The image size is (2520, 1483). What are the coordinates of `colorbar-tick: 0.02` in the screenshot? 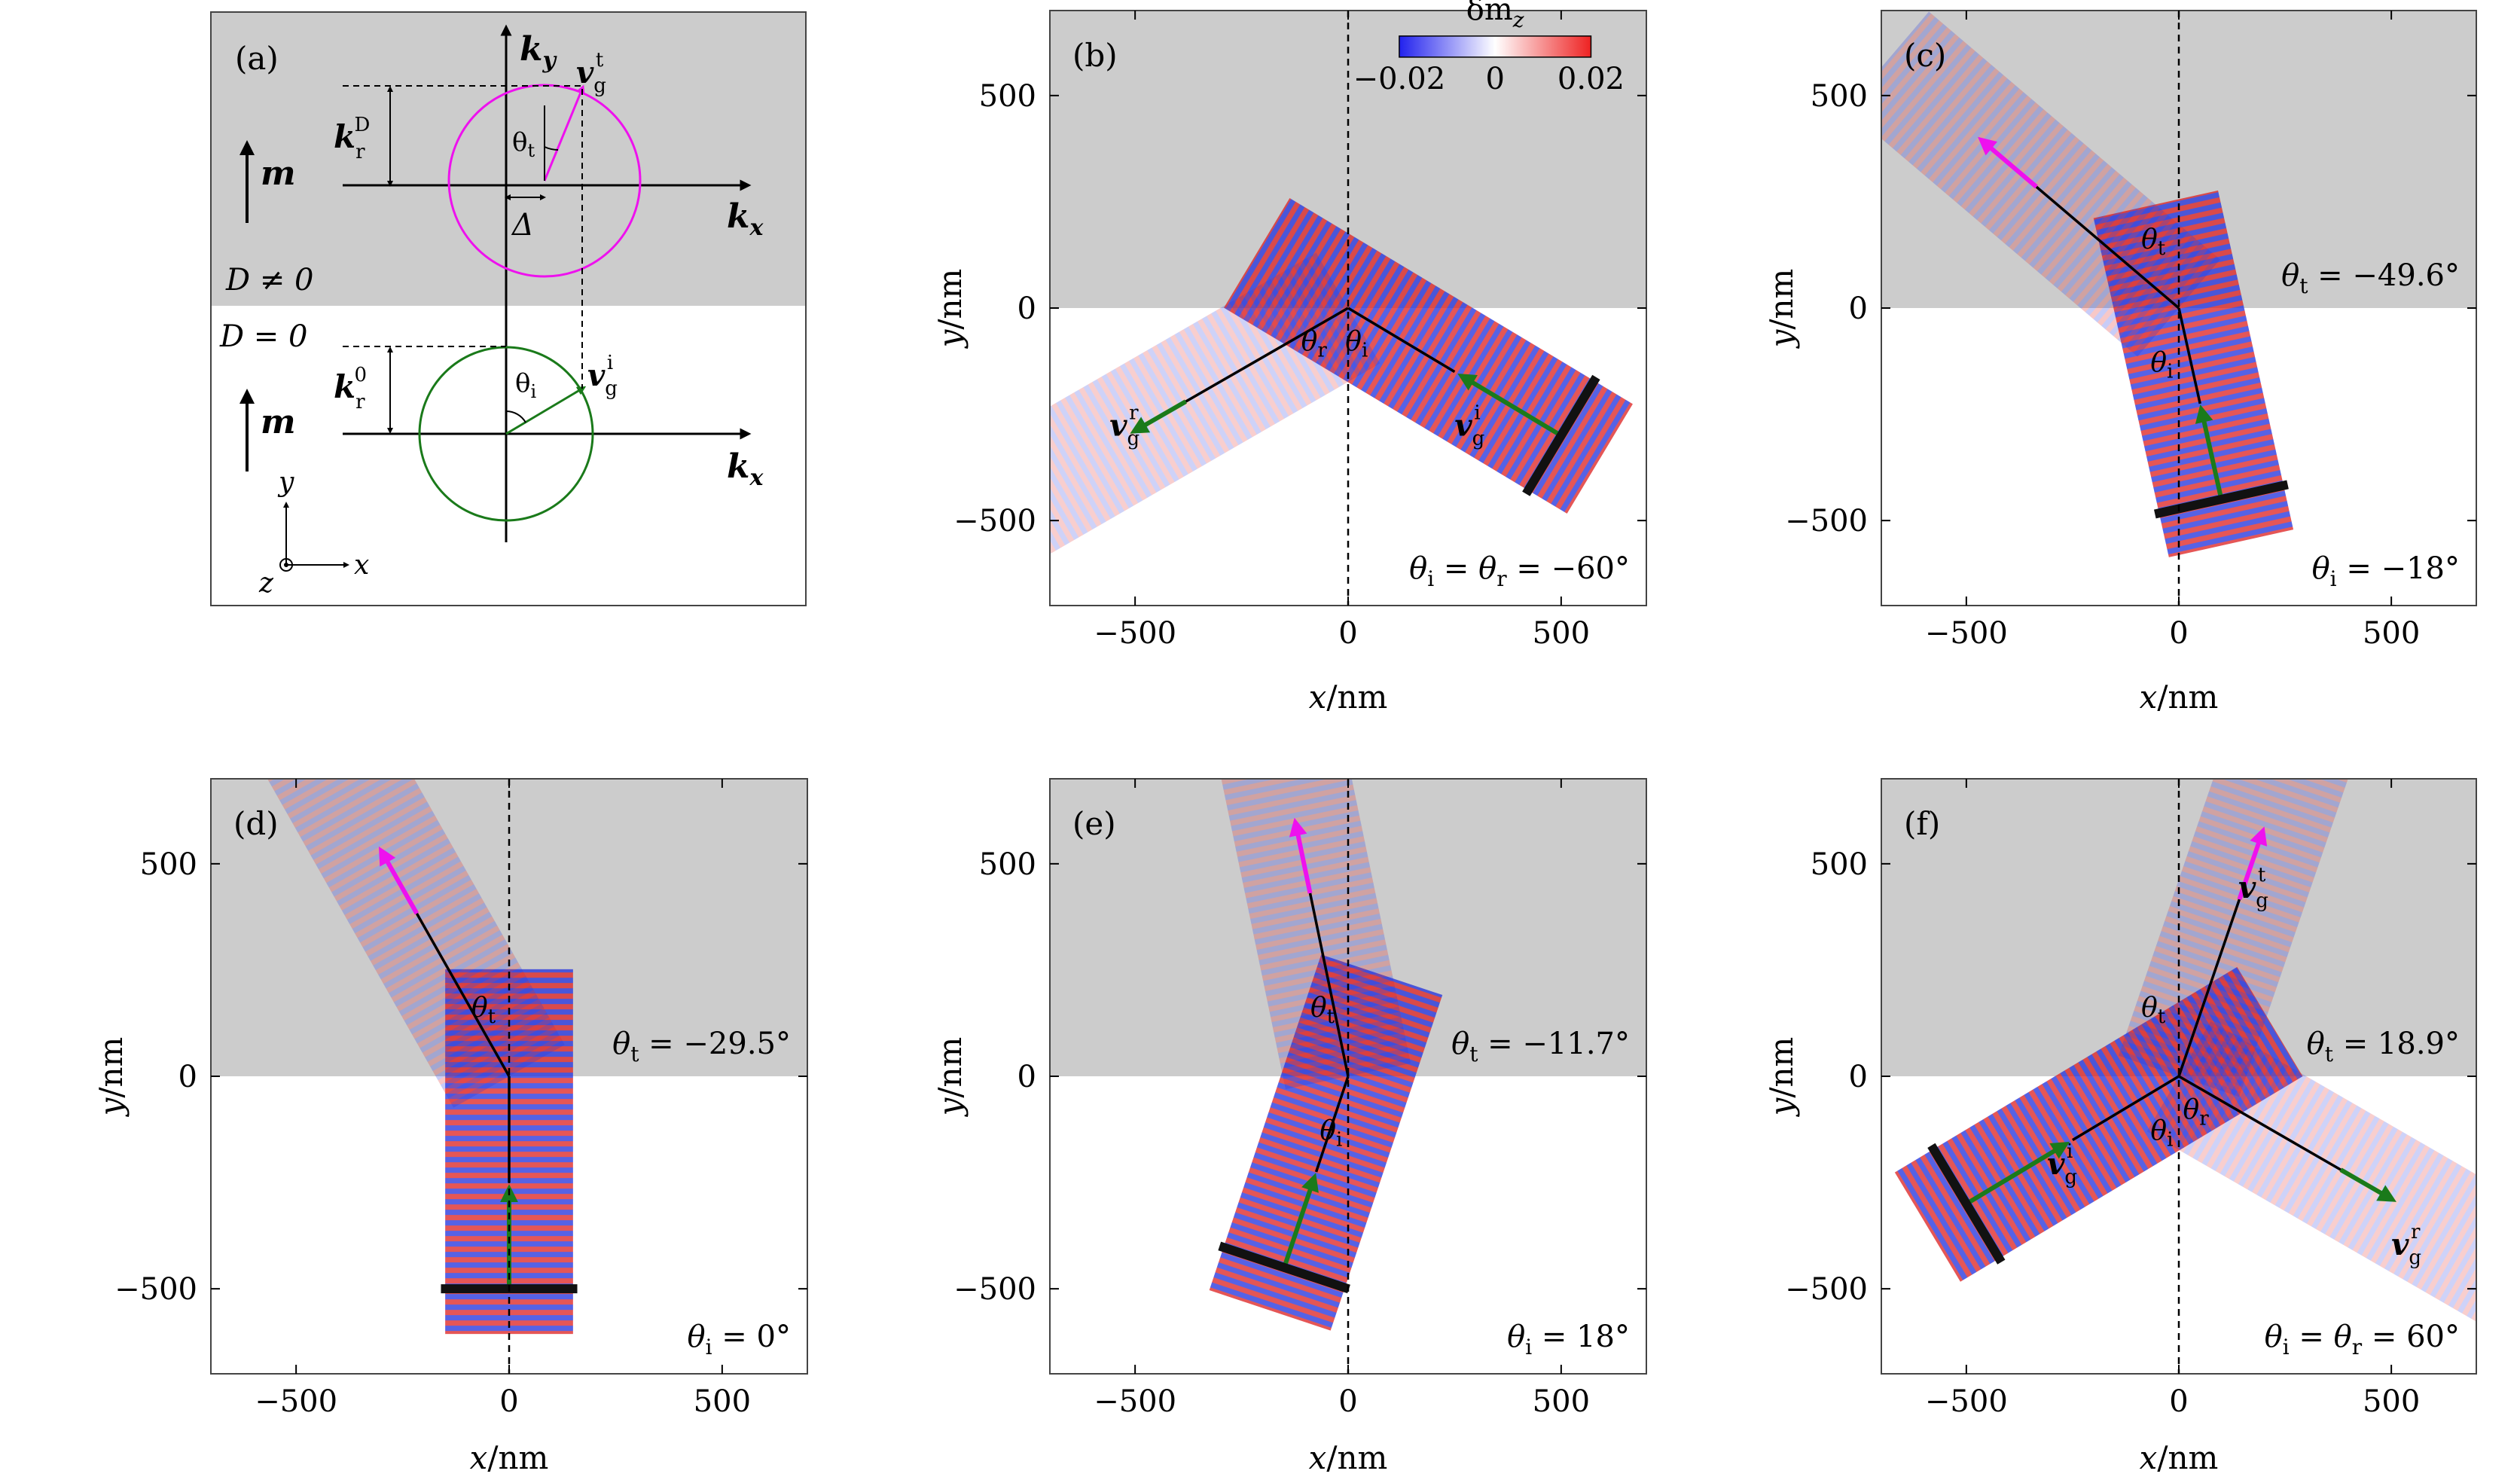 It's located at (1591, 79).